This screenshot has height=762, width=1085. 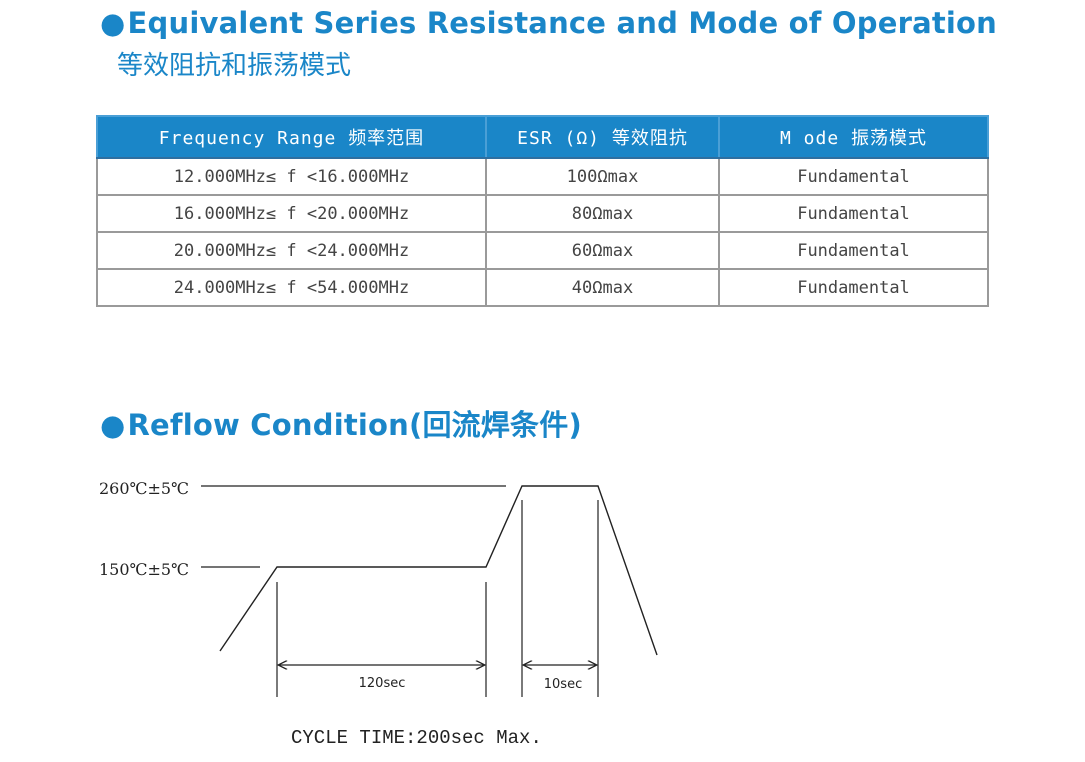 What do you see at coordinates (144, 569) in the screenshot?
I see `soak-temp-label: 150℃±5℃` at bounding box center [144, 569].